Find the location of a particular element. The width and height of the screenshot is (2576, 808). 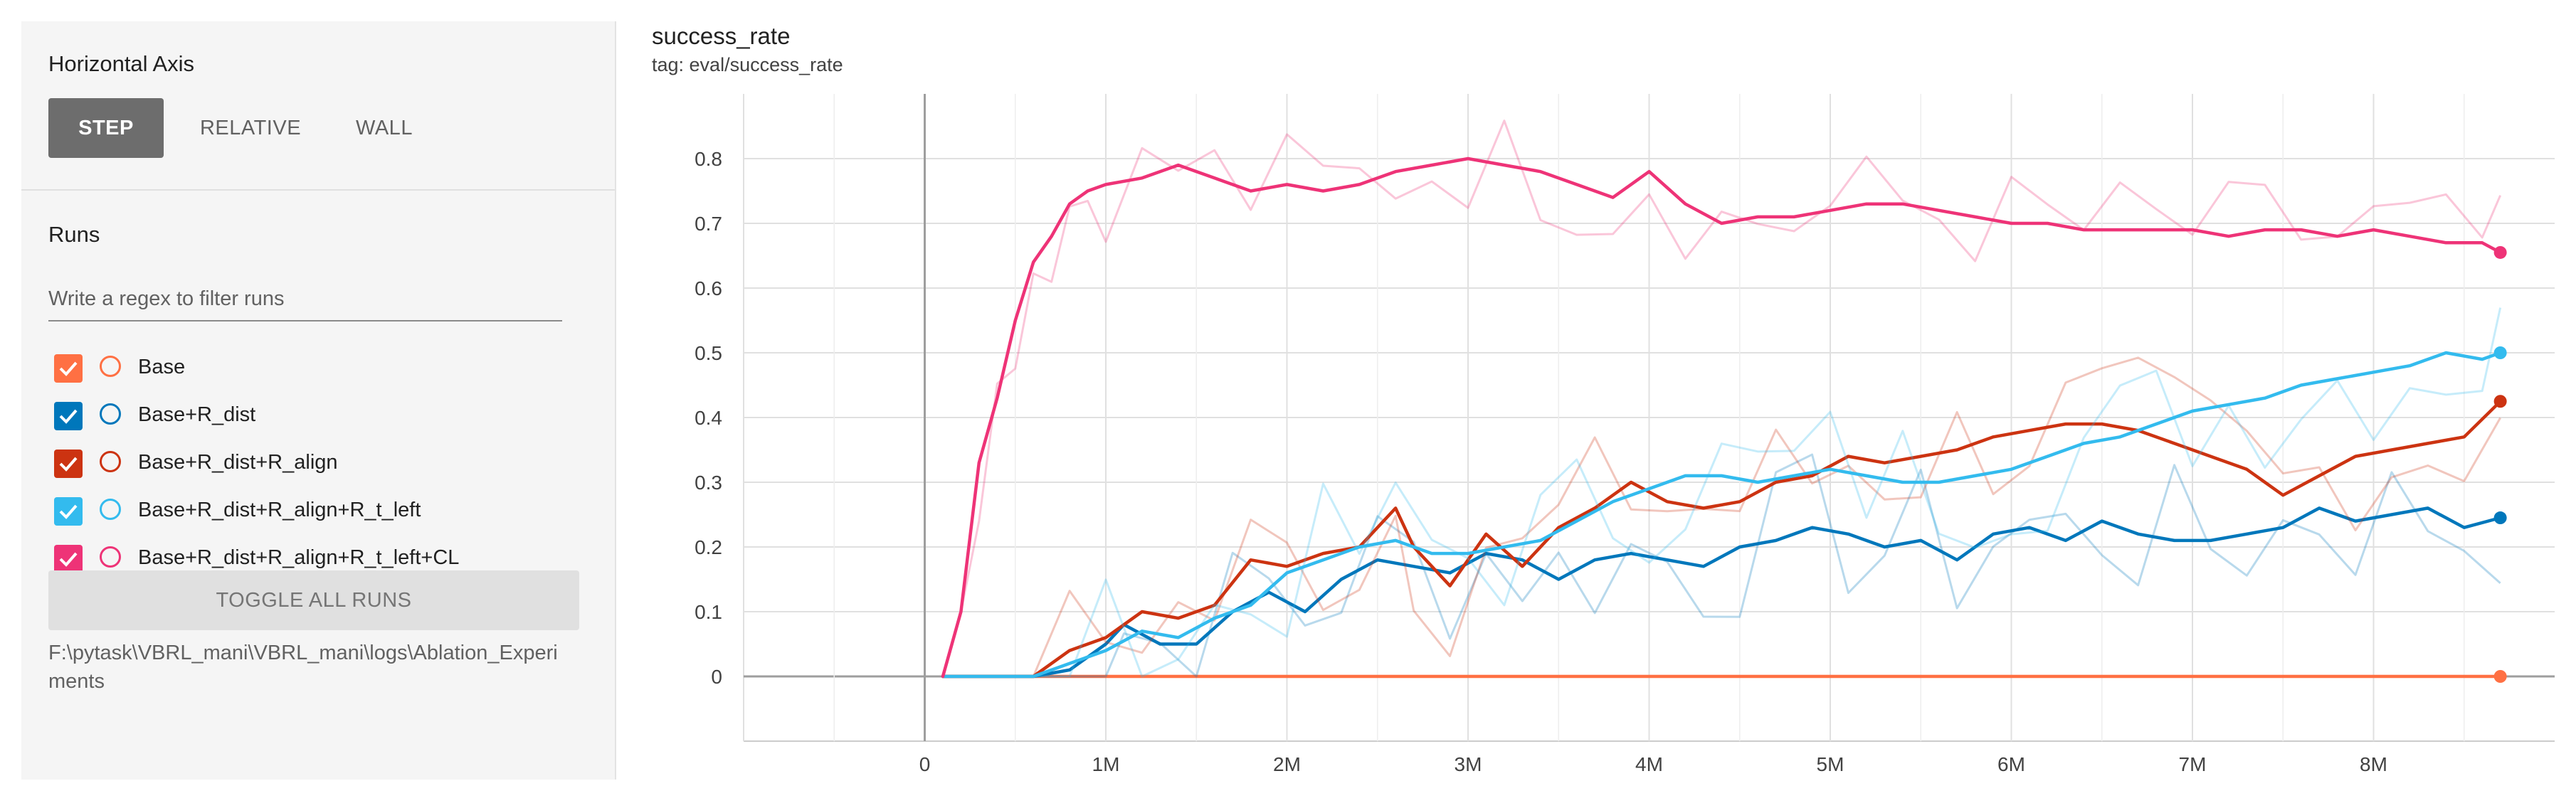

y-tick-label: 0.5 is located at coordinates (708, 353).